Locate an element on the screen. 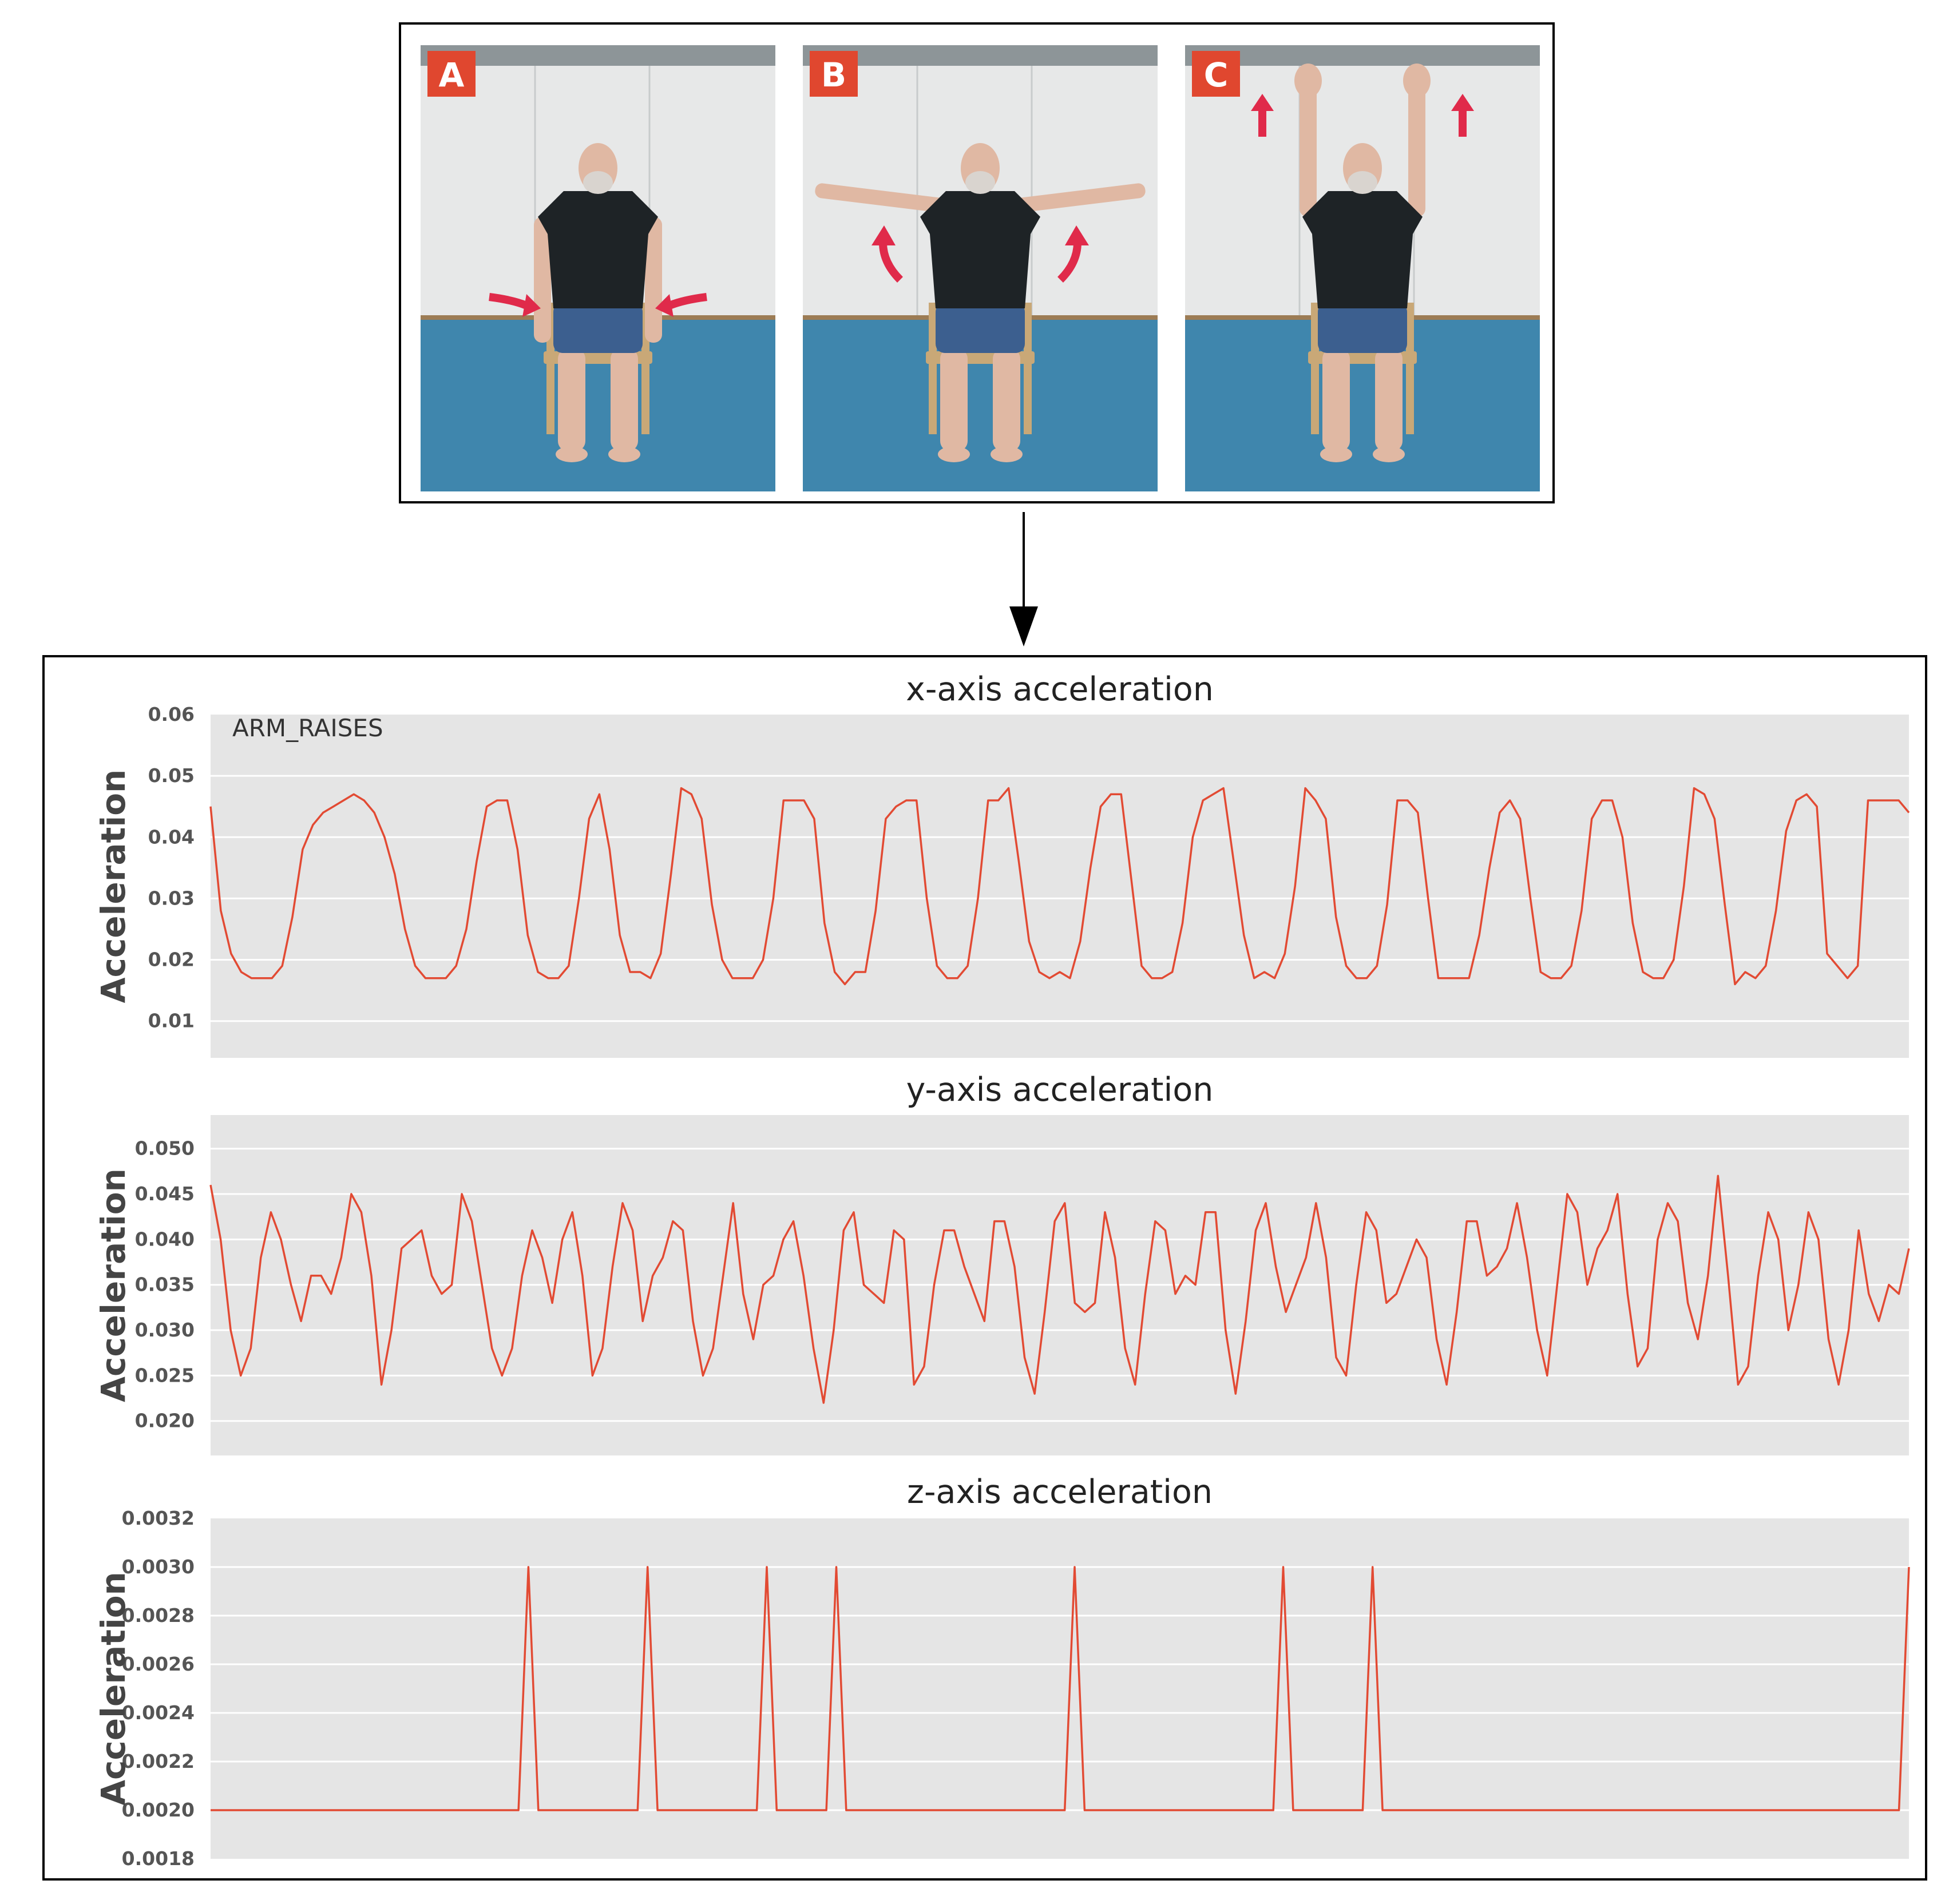 The height and width of the screenshot is (1904, 1957). panel-label: C is located at coordinates (1216, 74).